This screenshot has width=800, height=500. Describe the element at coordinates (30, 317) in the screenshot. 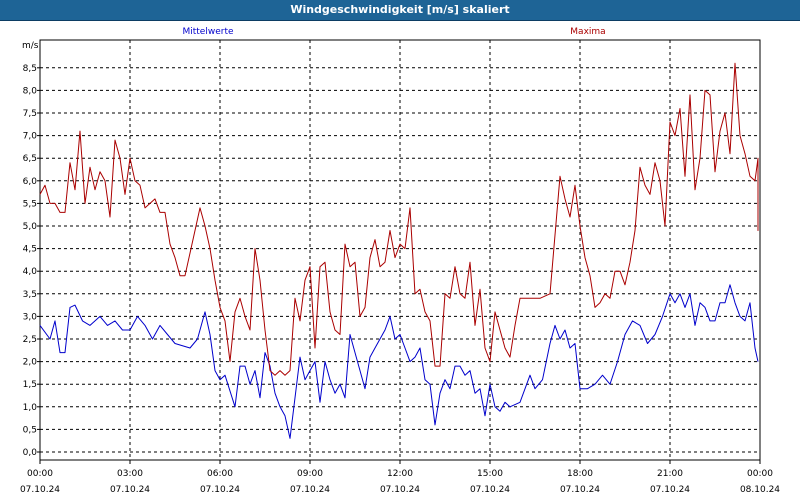

I see `y-tick-label: 3,0` at that location.